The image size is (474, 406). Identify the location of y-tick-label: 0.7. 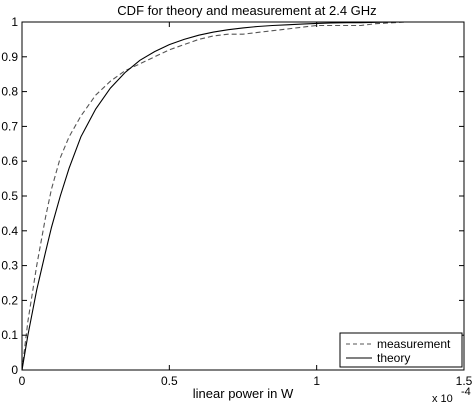
(9, 126).